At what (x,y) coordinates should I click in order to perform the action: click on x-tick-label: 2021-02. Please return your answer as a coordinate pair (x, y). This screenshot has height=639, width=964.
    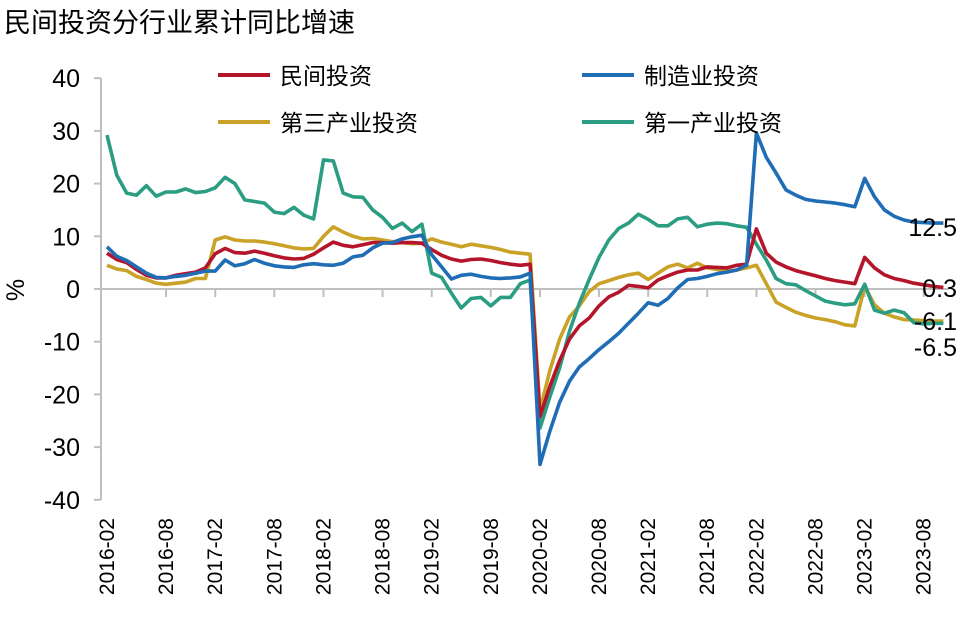
    Looking at the image, I should click on (648, 556).